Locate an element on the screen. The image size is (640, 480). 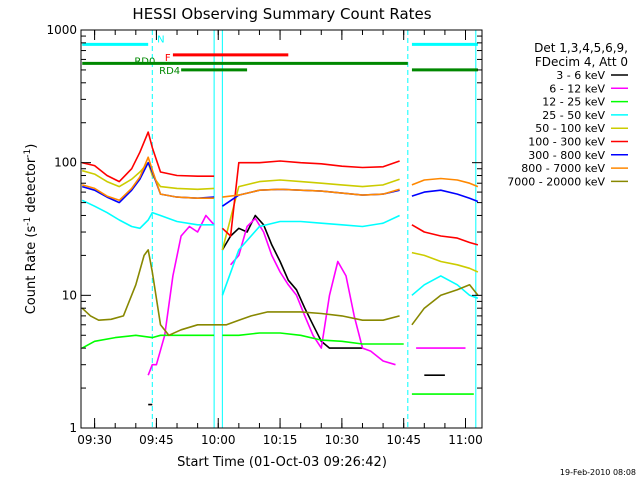
flag-label: RD0 is located at coordinates (144, 61).